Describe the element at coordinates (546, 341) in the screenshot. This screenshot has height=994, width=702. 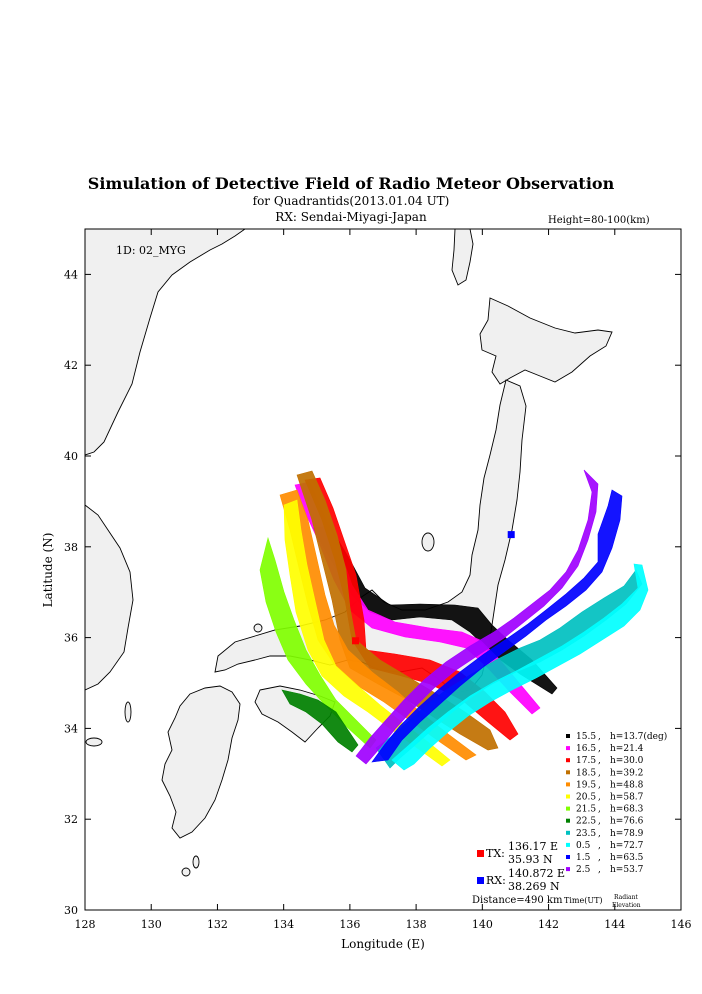
I see `land-hokkaido` at that location.